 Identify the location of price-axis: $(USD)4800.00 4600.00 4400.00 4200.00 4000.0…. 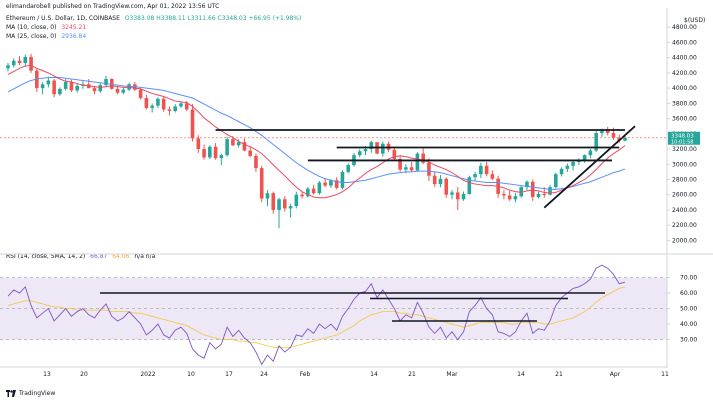
(685, 188).